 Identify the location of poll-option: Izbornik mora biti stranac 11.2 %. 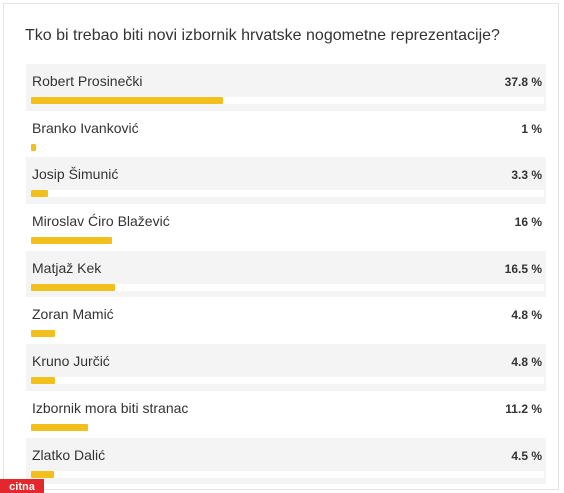
(286, 414).